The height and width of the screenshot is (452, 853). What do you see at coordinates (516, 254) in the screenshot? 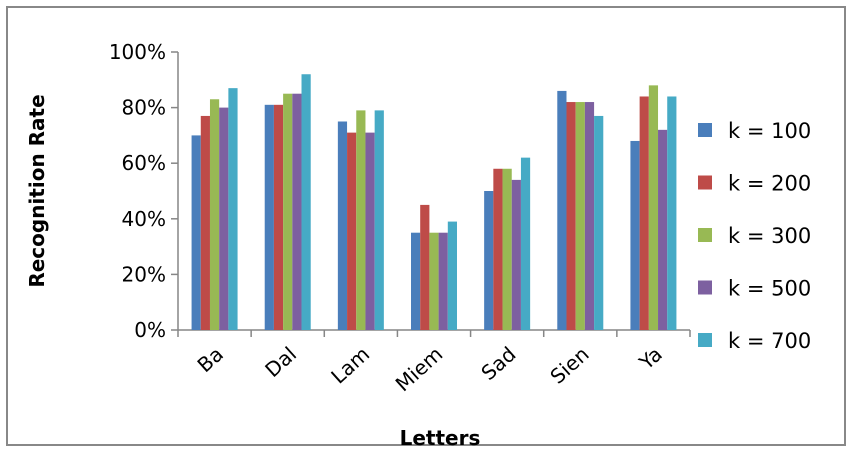
I see `bar-sad-k500` at bounding box center [516, 254].